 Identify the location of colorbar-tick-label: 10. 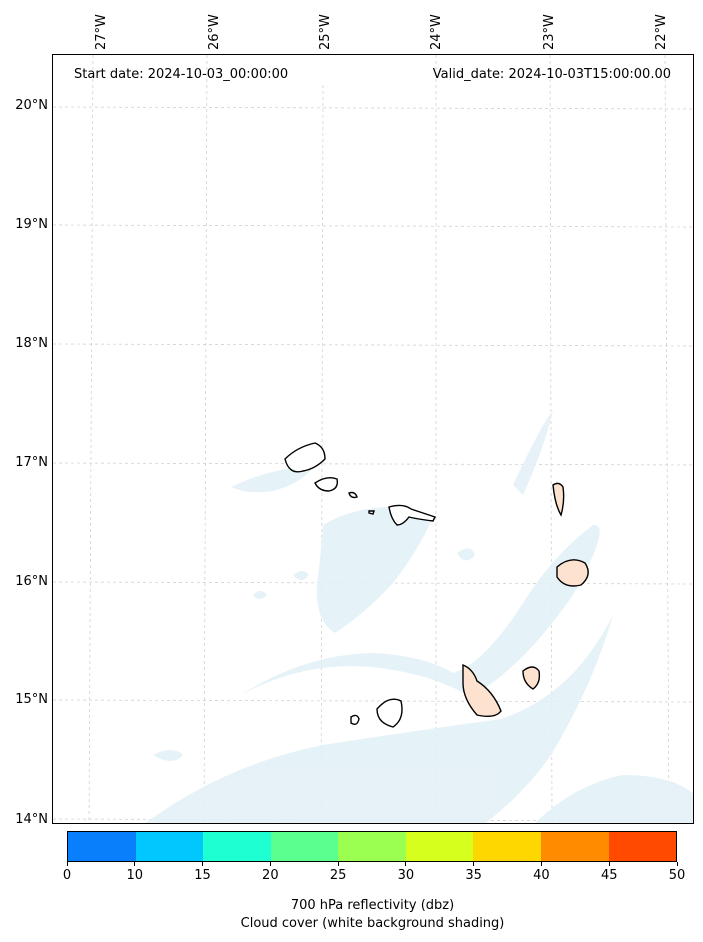
(135, 875).